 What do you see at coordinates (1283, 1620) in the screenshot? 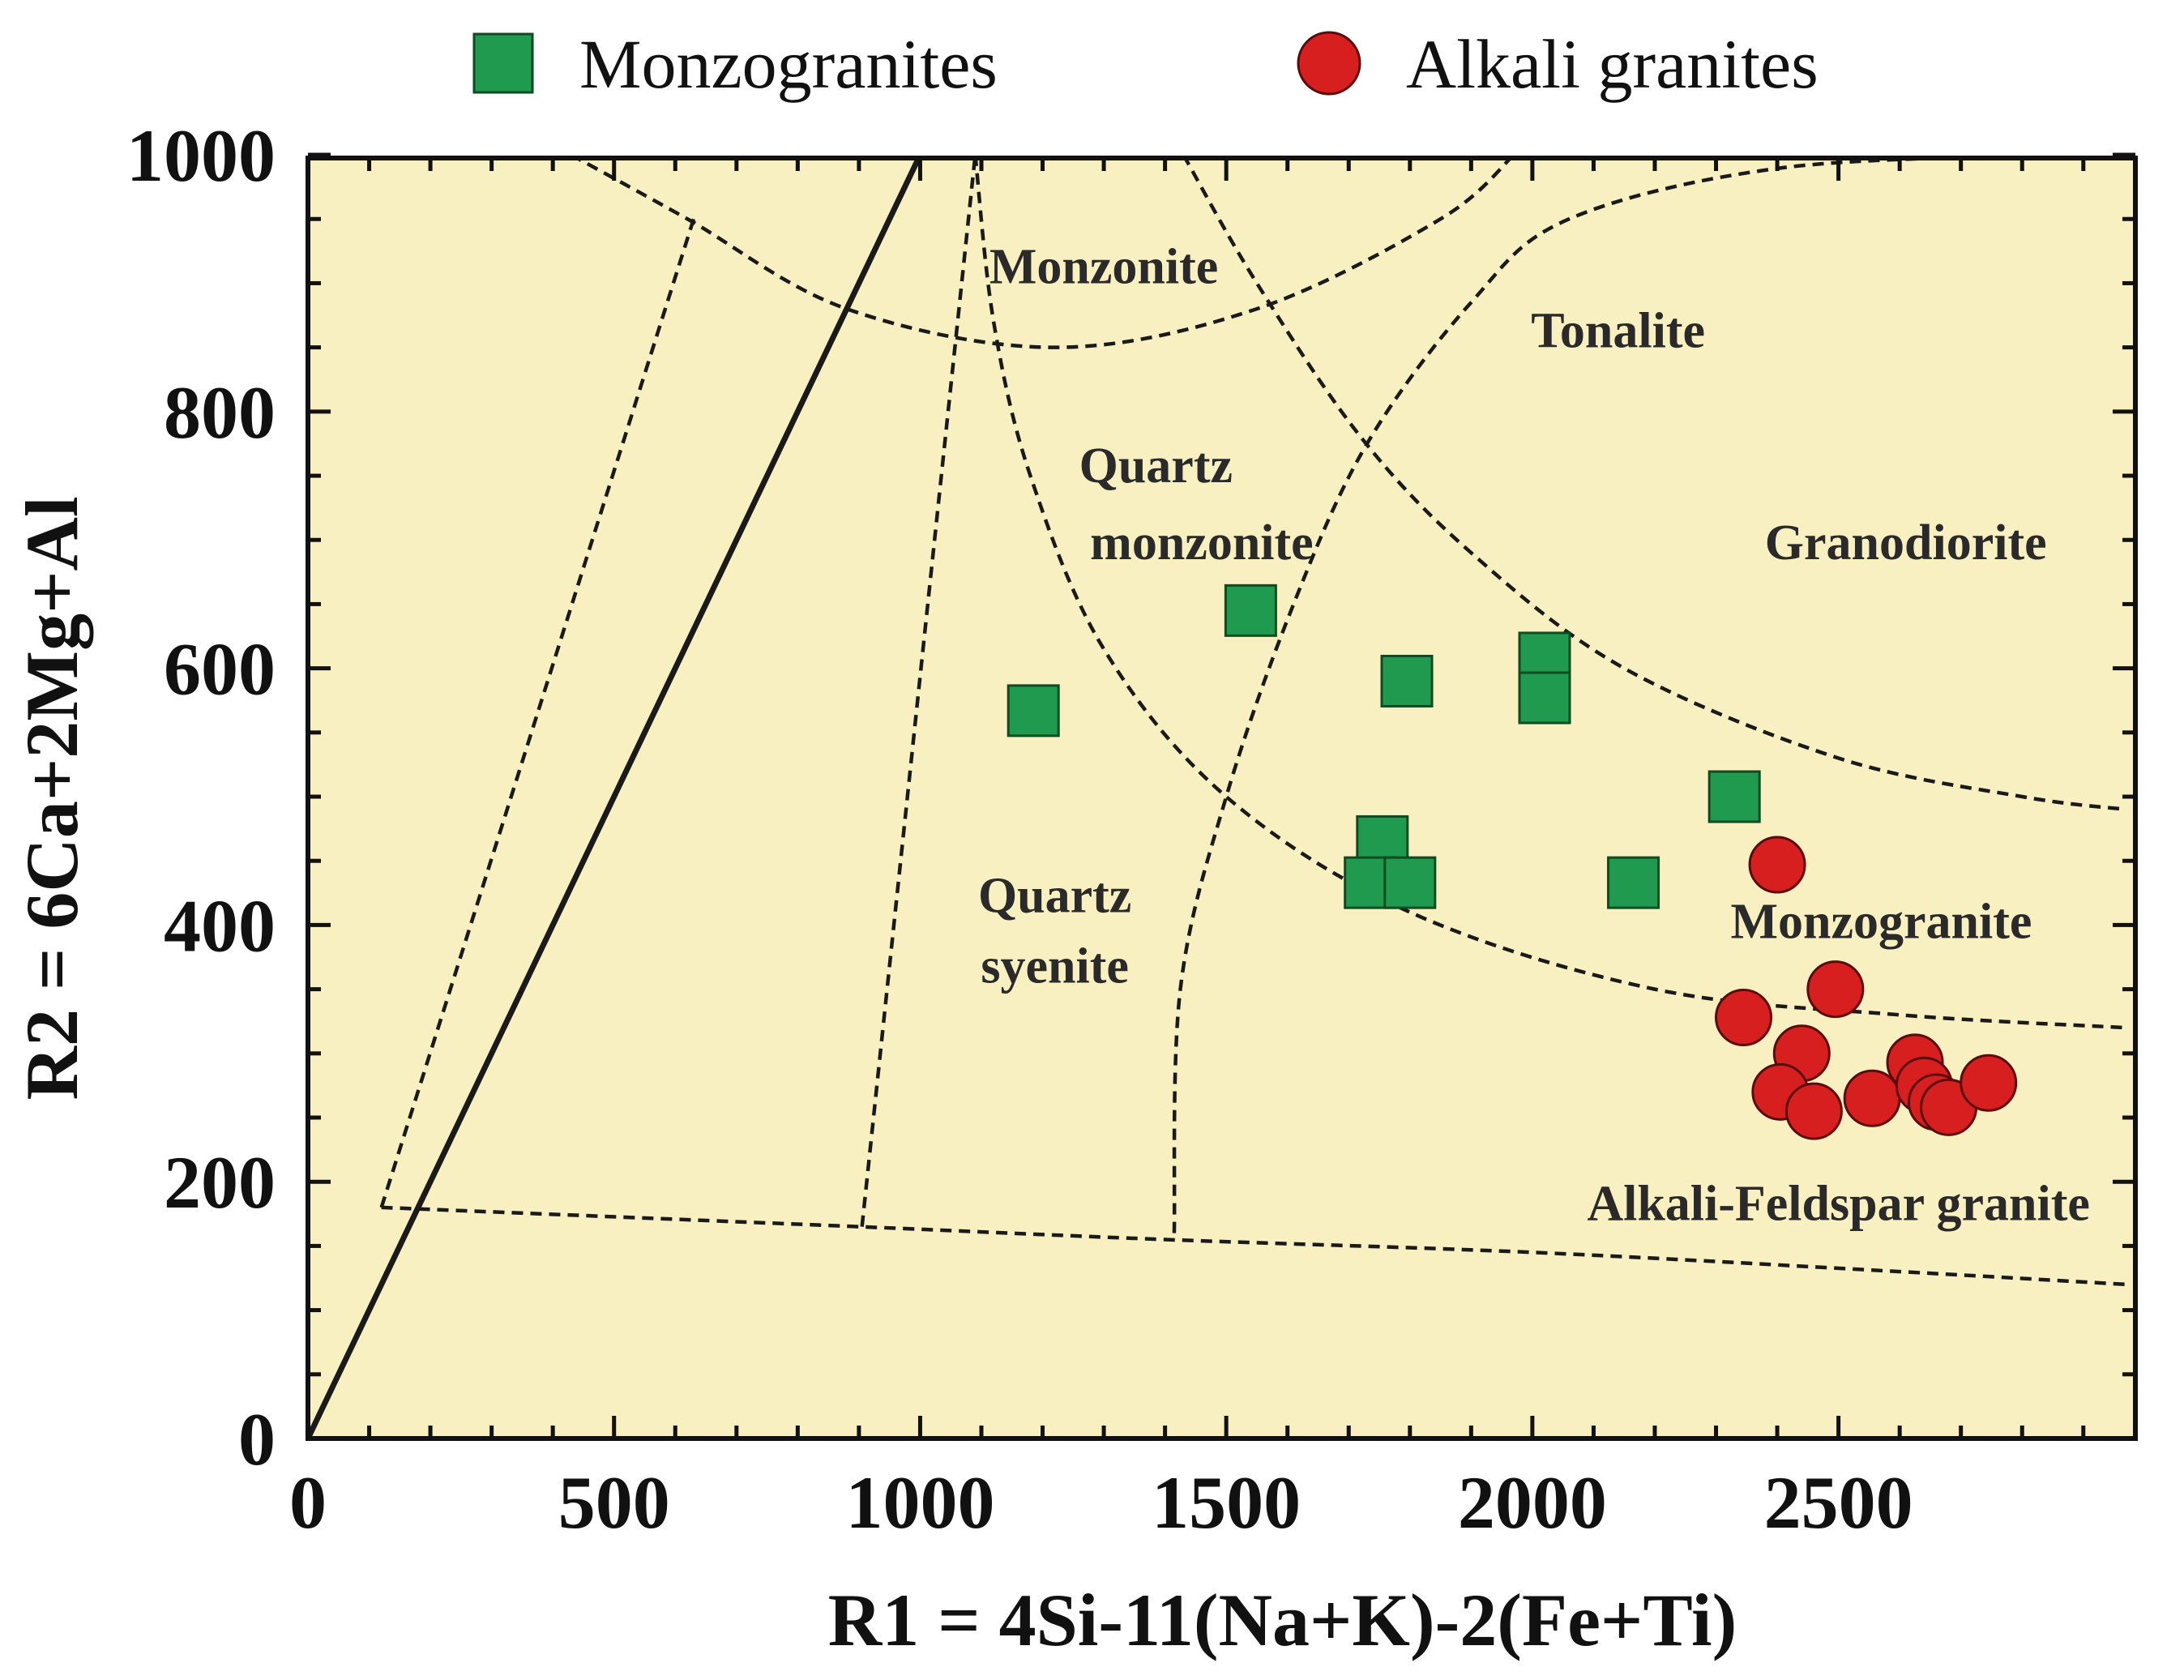
I see `x-axis-title: R1 = 4Si-11(Na+K)-2(Fe+Ti)` at bounding box center [1283, 1620].